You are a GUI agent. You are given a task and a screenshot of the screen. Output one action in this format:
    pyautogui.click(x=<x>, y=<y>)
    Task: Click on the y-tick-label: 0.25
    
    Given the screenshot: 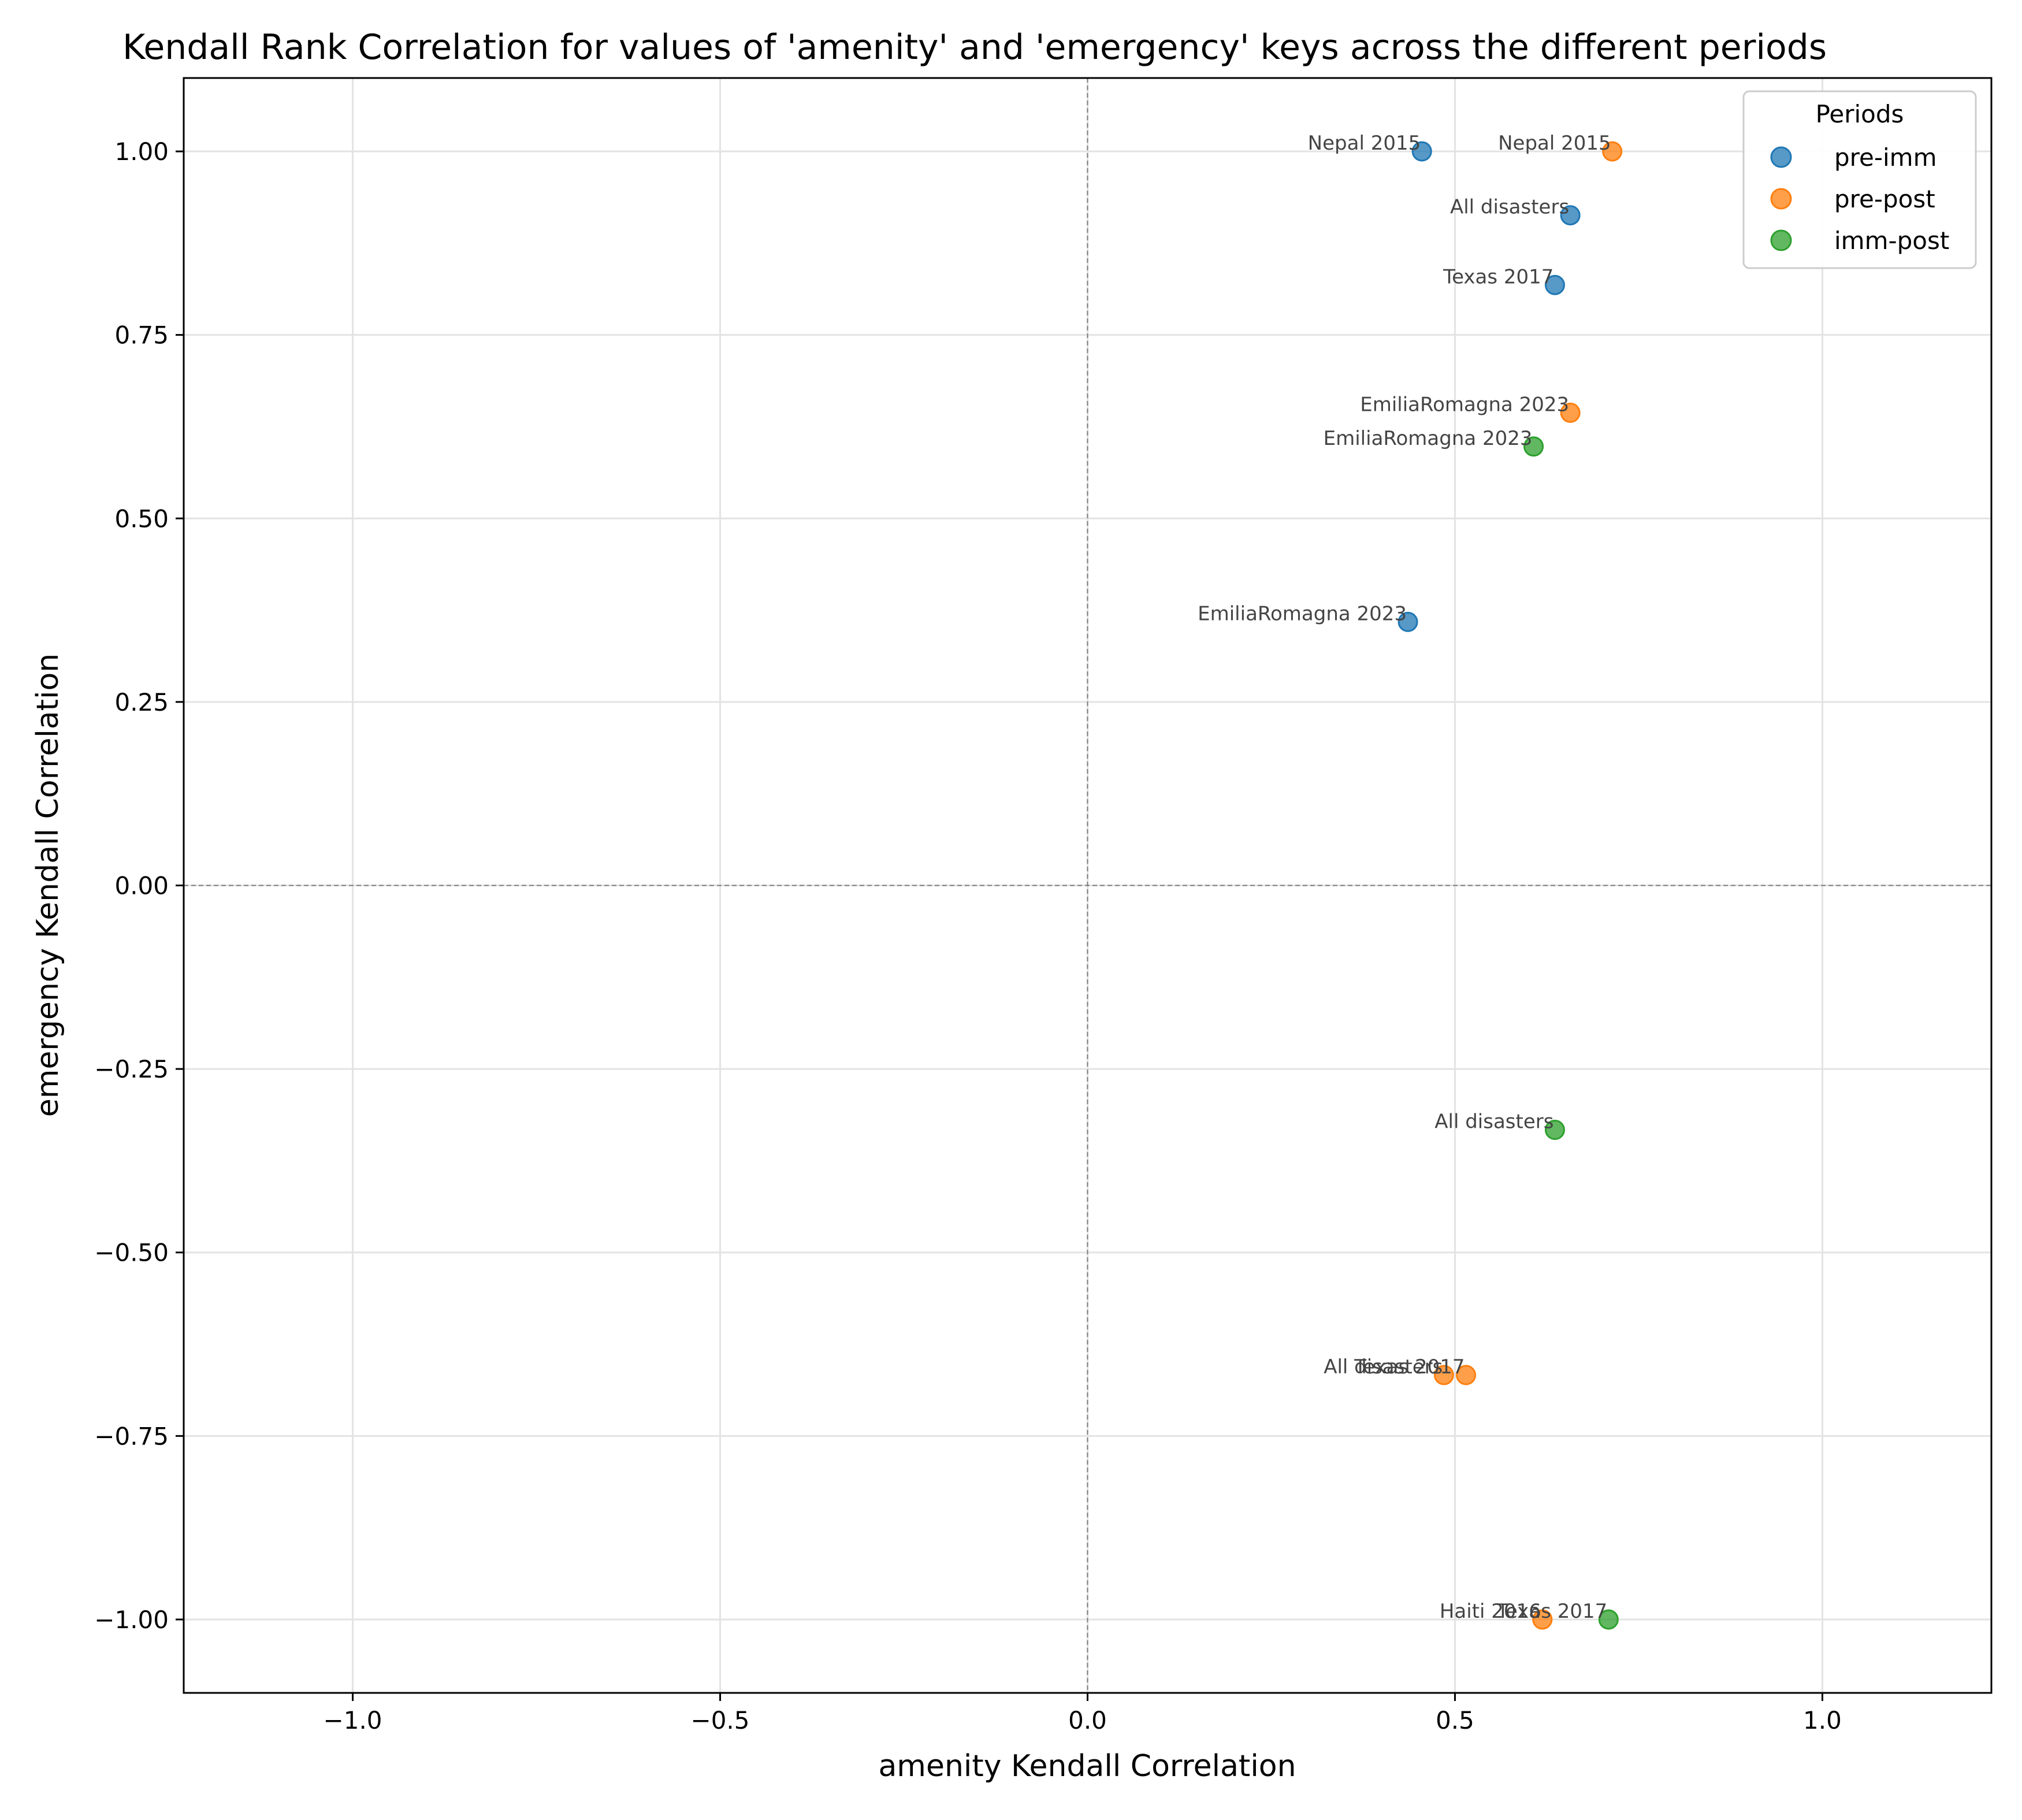 What is the action you would take?
    pyautogui.click(x=142, y=702)
    